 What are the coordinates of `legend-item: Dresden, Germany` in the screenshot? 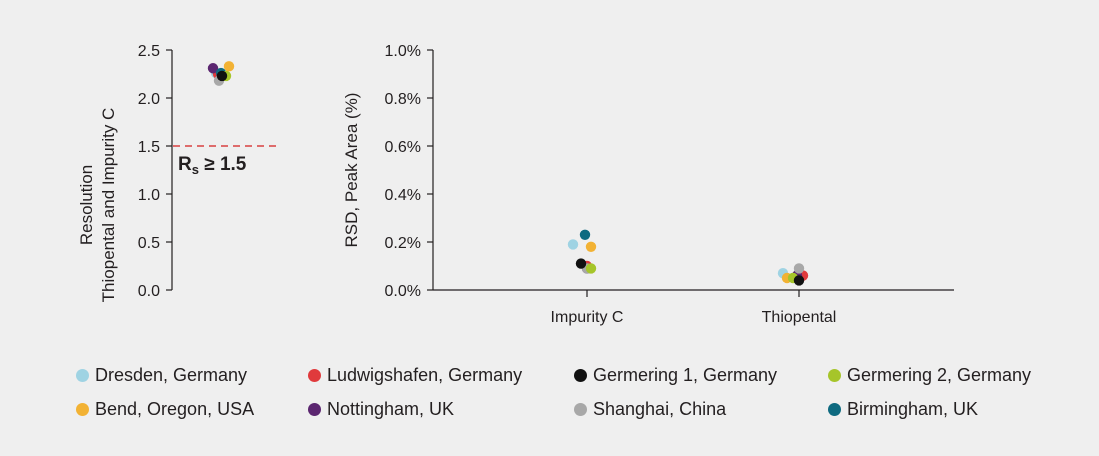 It's located at (192, 375).